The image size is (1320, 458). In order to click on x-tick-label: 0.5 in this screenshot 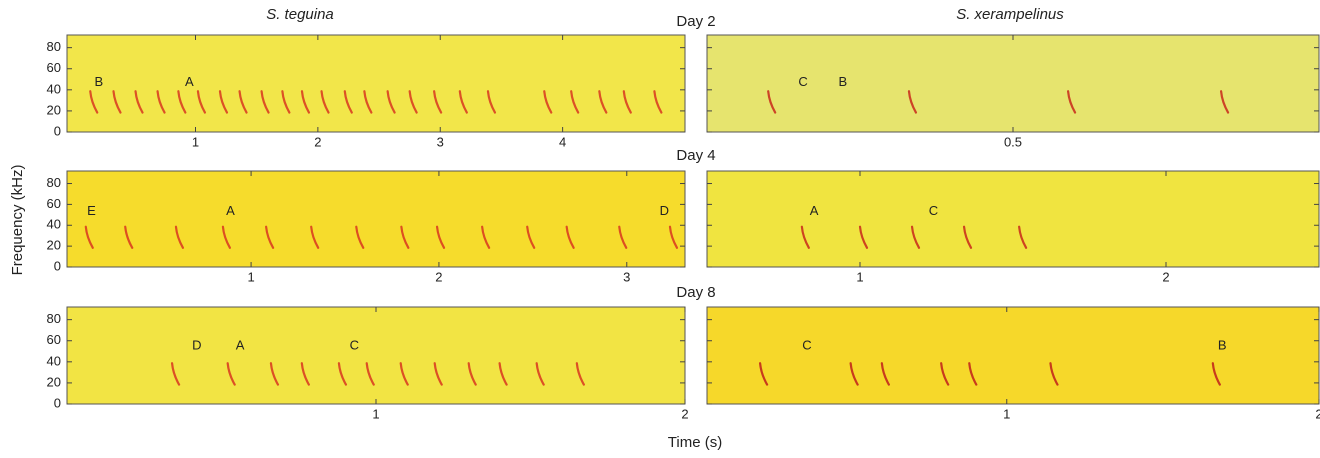, I will do `click(1013, 141)`.